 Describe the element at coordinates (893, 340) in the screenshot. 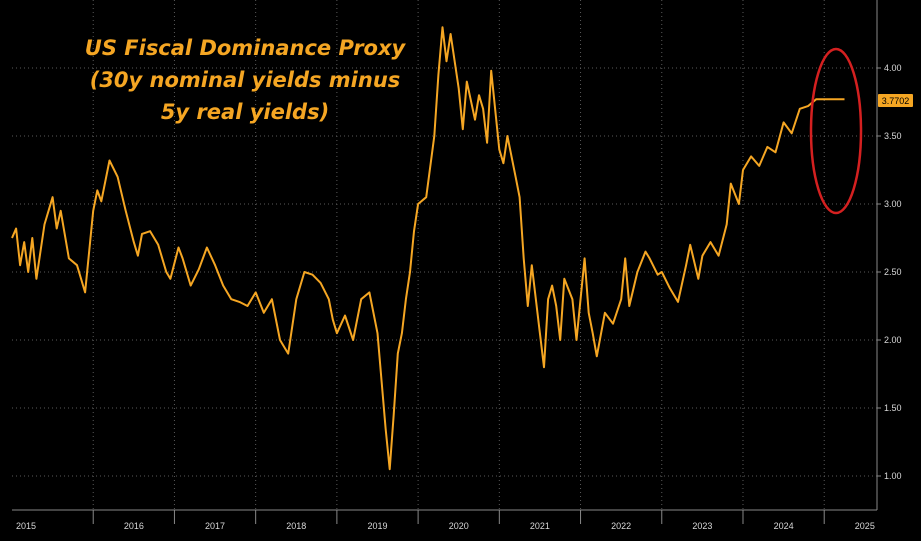

I see `y-tick-label: 2.00` at that location.